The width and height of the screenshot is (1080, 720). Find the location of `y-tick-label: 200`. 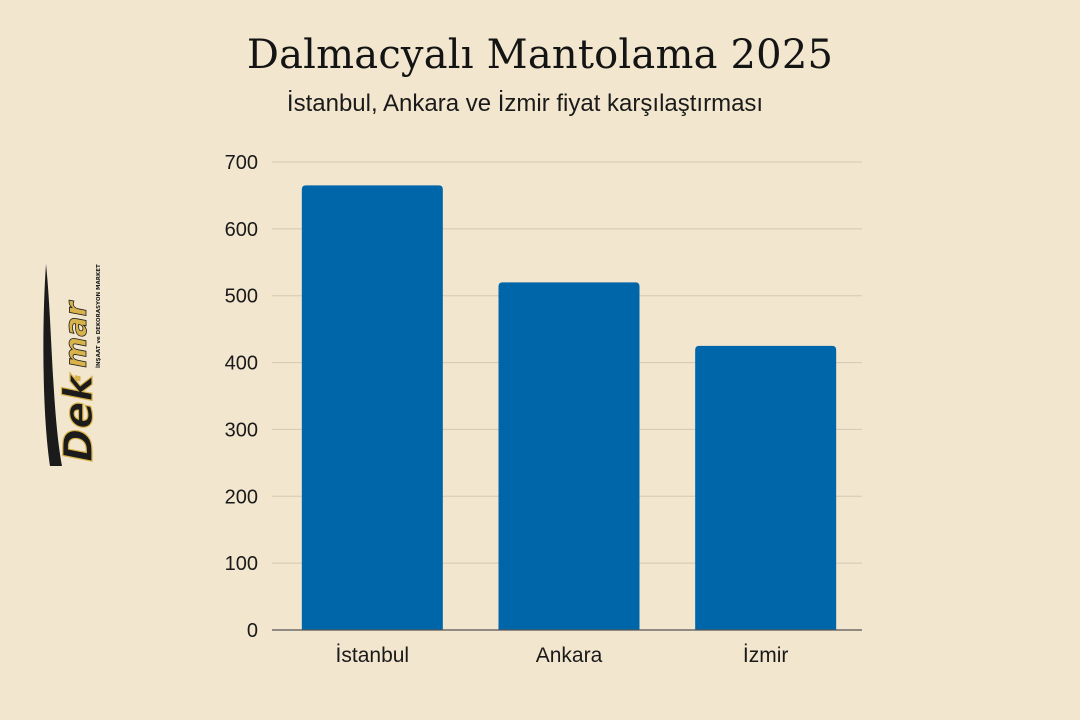

y-tick-label: 200 is located at coordinates (241, 497).